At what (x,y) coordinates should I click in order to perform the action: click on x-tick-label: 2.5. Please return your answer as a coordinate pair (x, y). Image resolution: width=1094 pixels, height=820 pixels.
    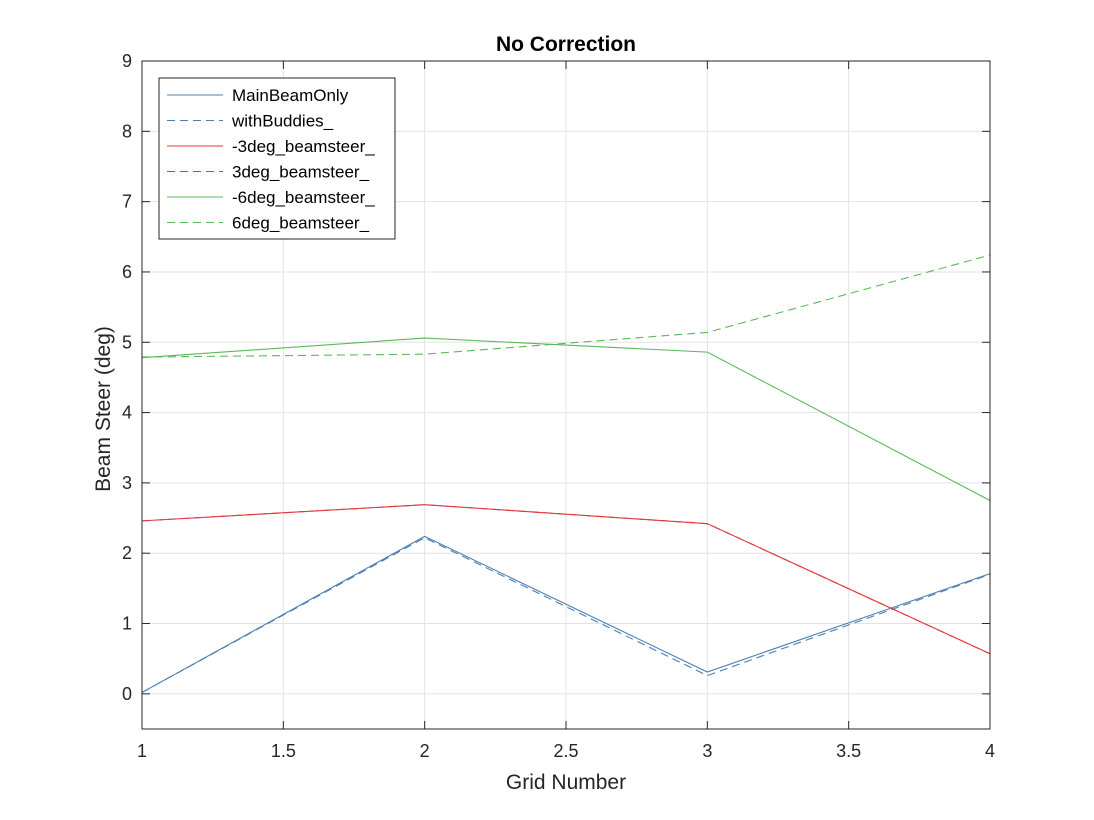
    Looking at the image, I should click on (565, 751).